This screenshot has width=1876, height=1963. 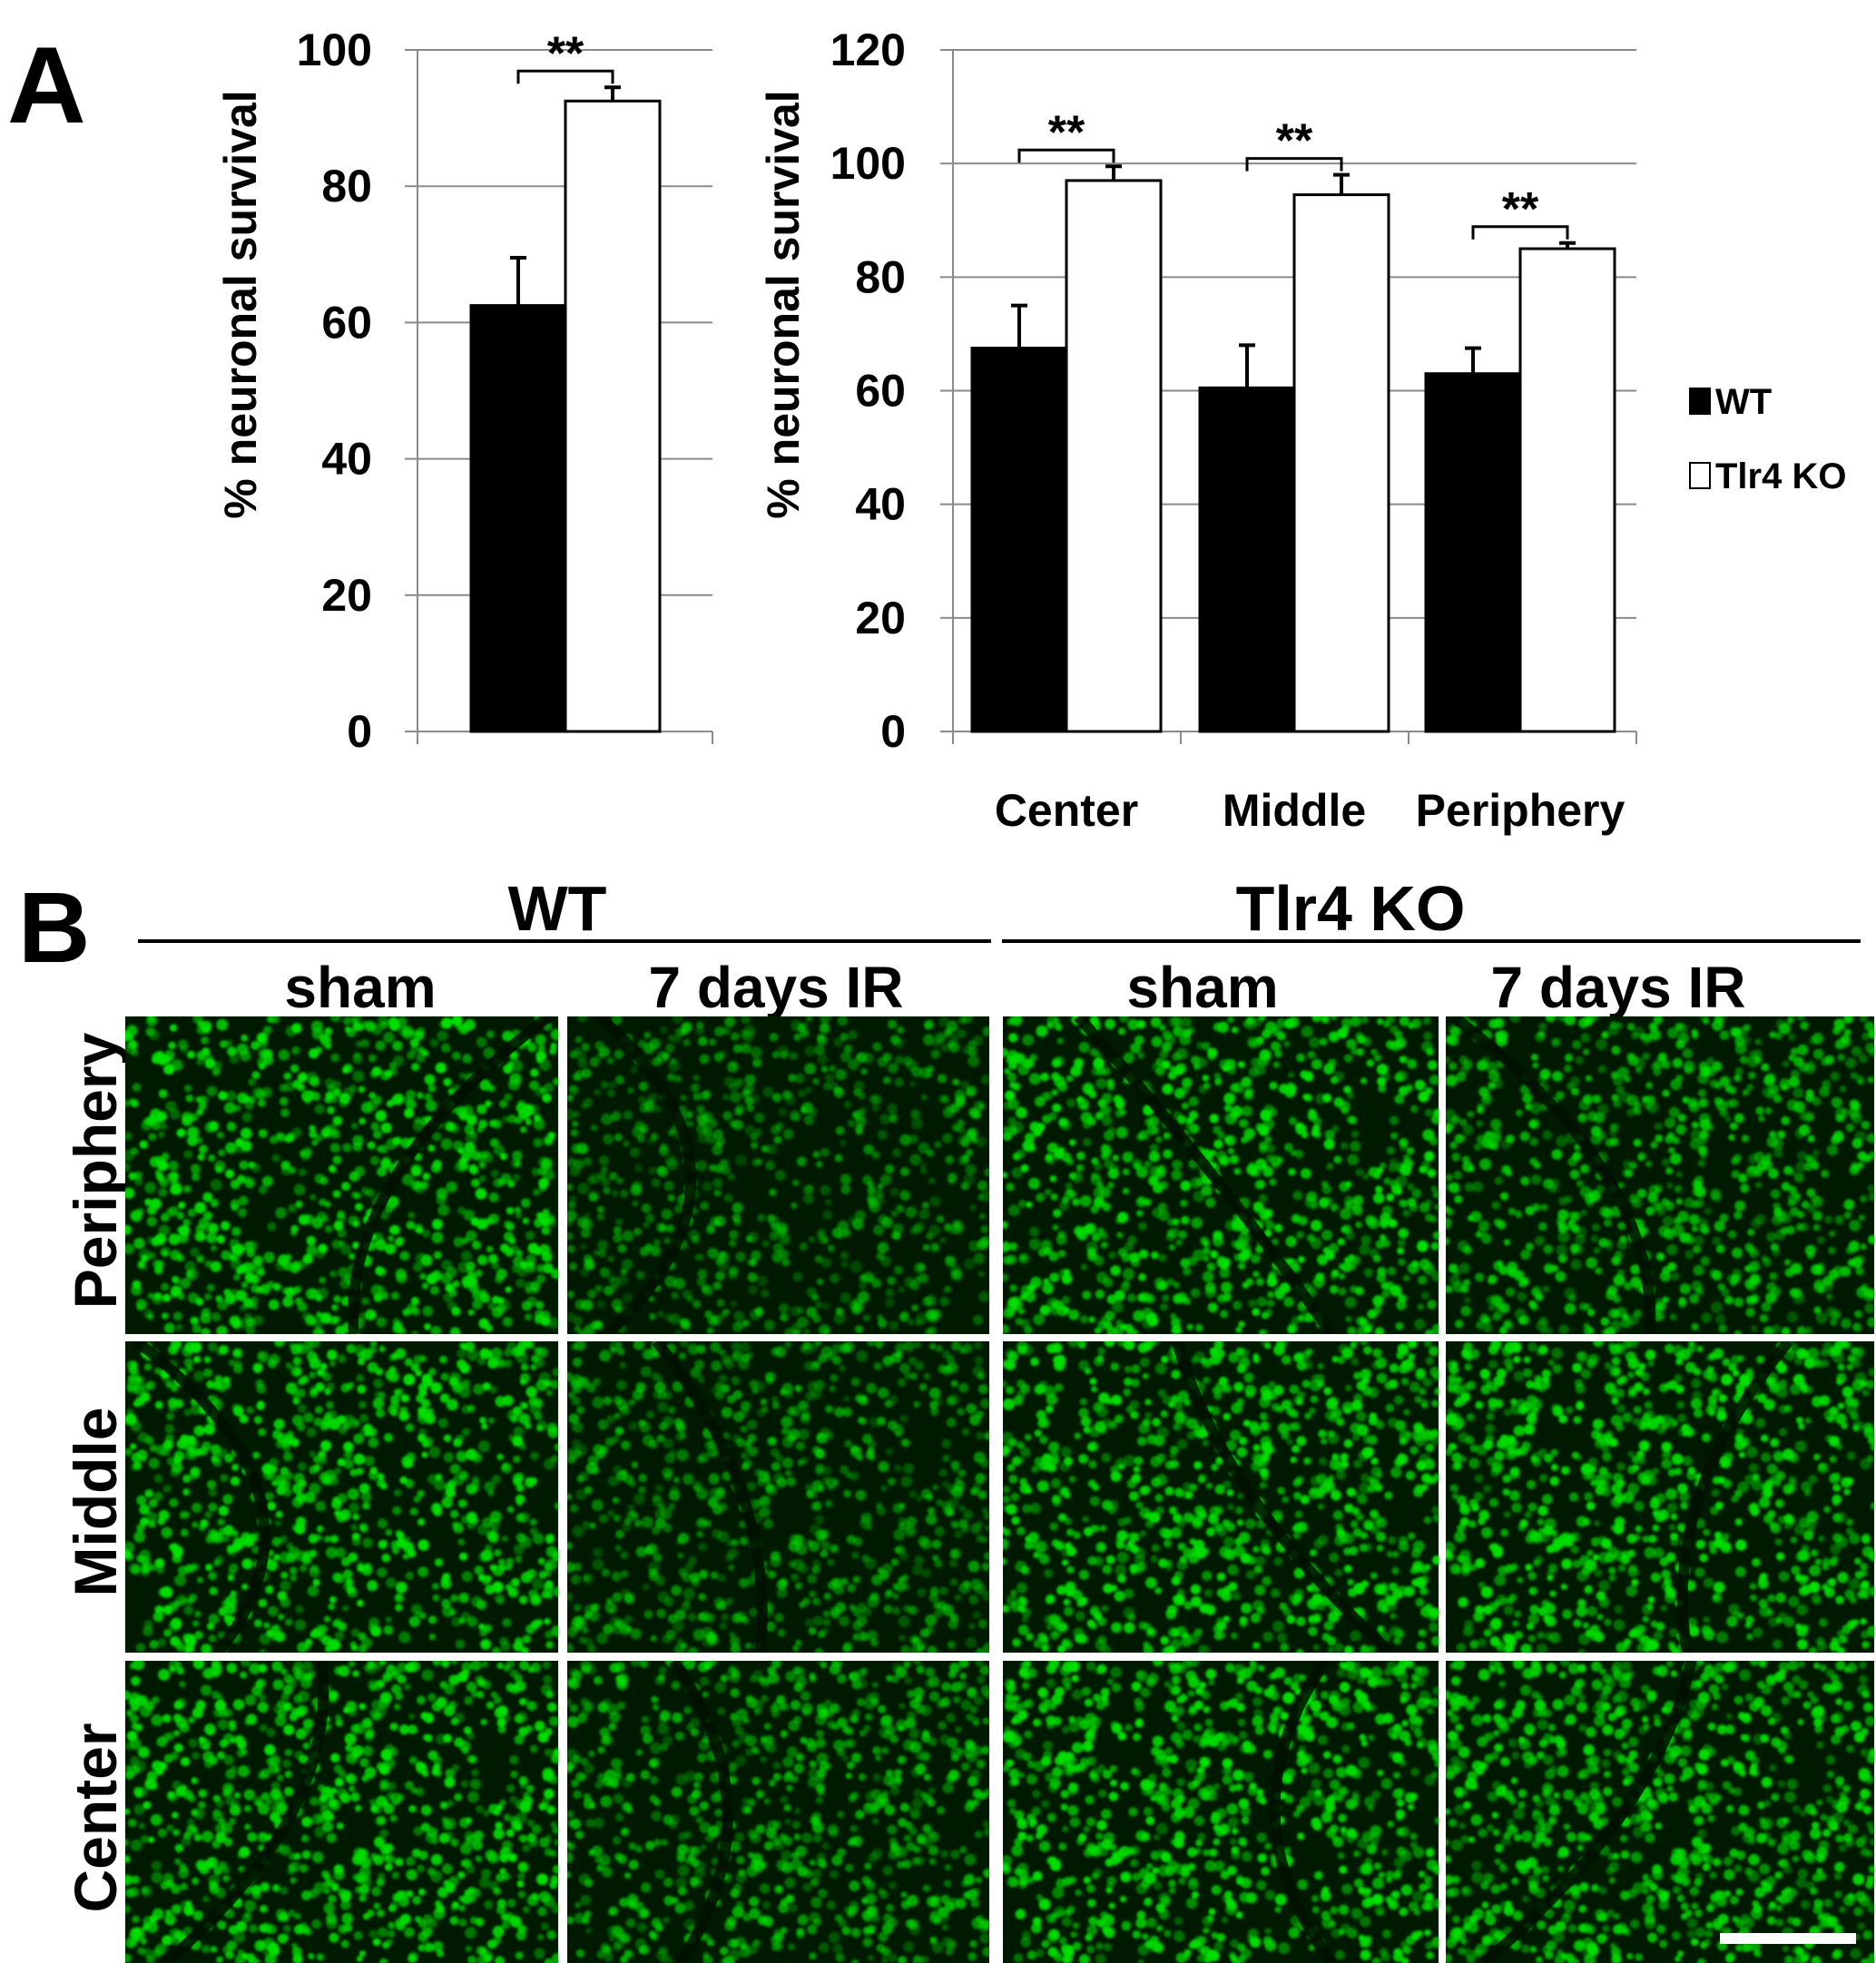 I want to click on legend-label-tlr4ko: Tlr4 KO, so click(x=1781, y=476).